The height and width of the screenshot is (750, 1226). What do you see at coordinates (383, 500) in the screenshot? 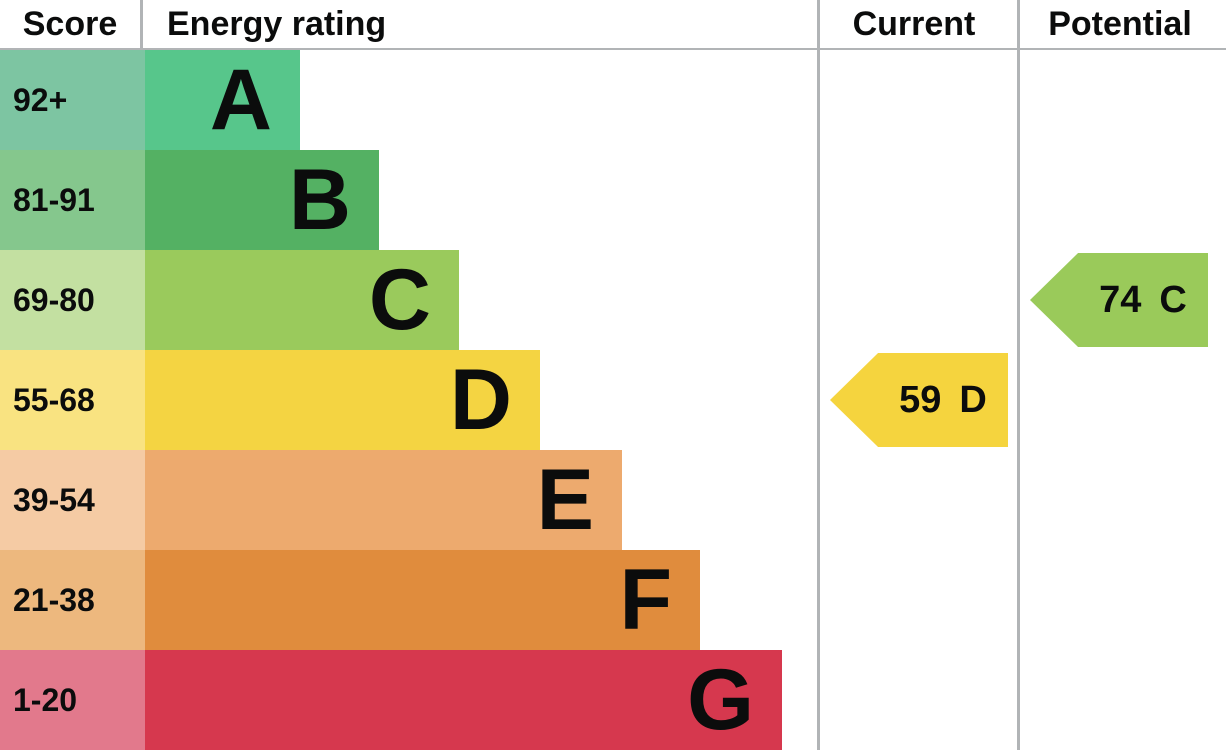
I see `band-bar: E` at bounding box center [383, 500].